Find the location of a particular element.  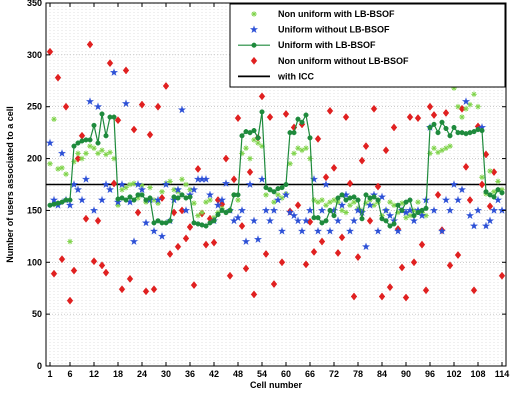

x-tick-label: 36 is located at coordinates (190, 374).